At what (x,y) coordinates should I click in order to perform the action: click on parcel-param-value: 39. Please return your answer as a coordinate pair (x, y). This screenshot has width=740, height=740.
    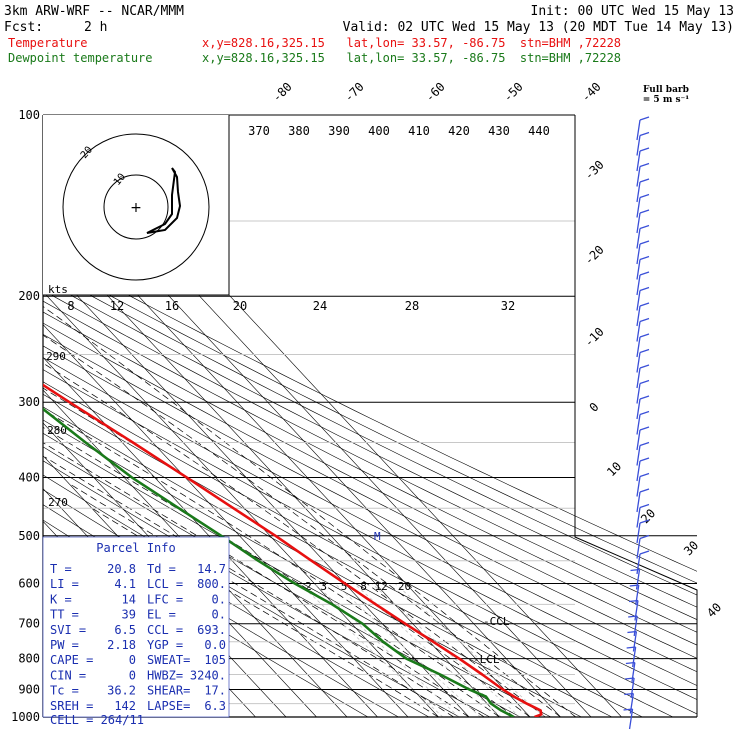
    Looking at the image, I should click on (129, 615).